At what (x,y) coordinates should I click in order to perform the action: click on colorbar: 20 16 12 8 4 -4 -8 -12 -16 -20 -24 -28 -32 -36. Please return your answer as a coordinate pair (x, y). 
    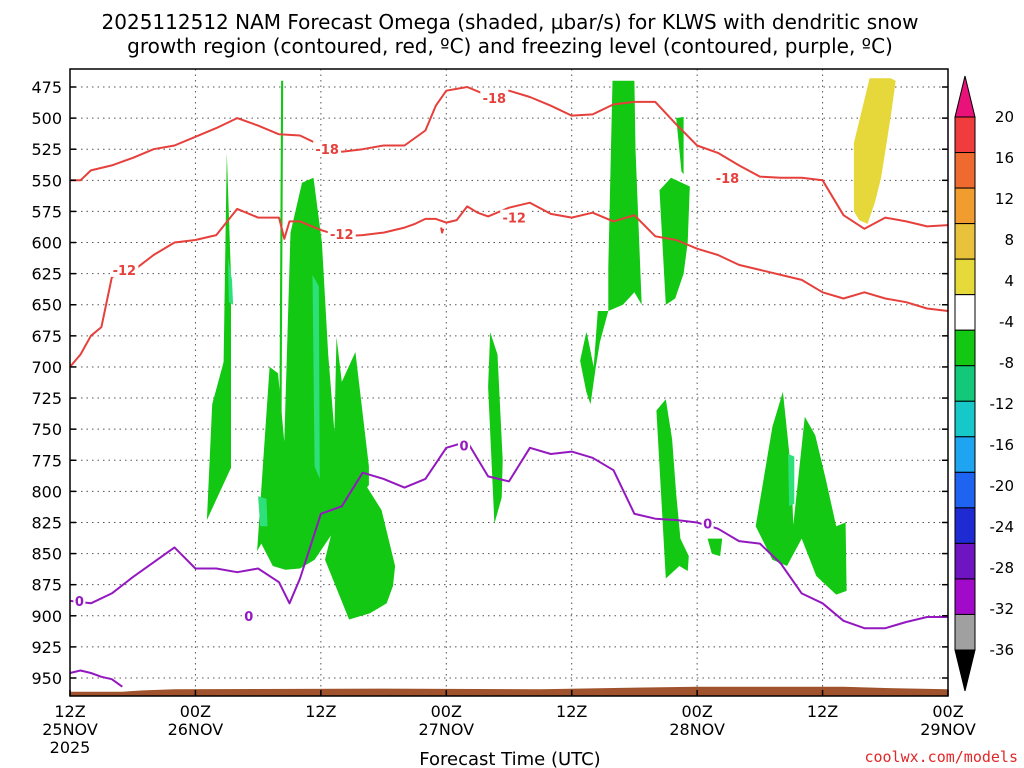
    Looking at the image, I should click on (984, 383).